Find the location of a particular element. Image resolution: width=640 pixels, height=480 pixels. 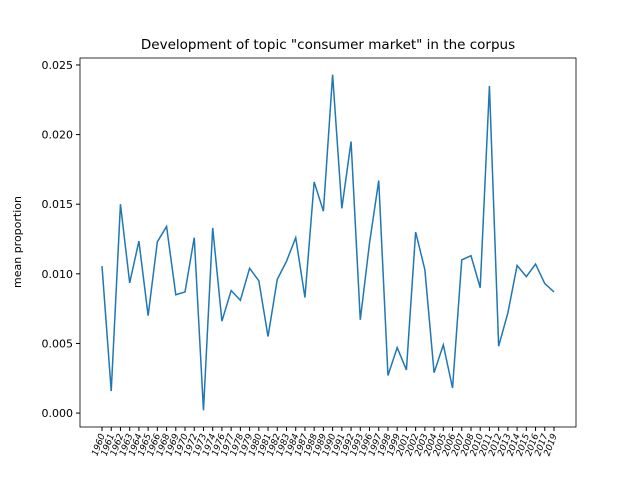

y-tick-label: 0.020 is located at coordinates (58, 135).